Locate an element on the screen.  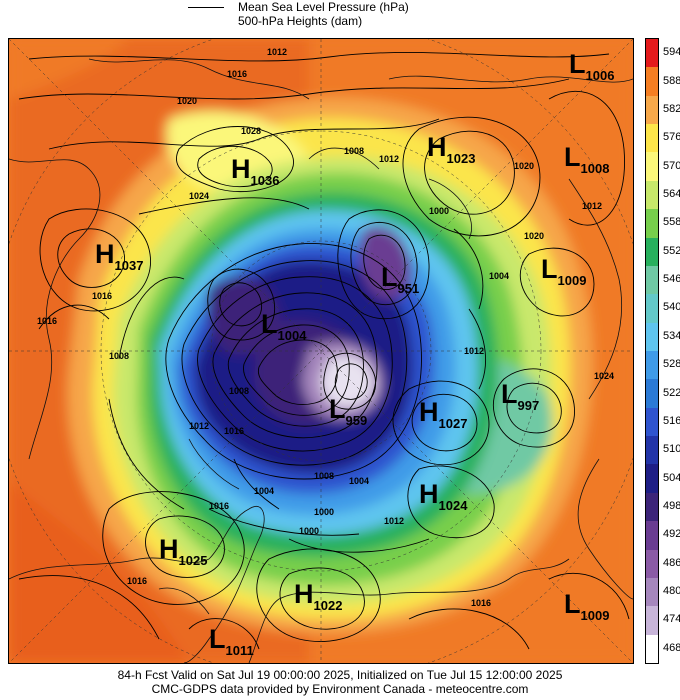
colorbar-label: 576 is located at coordinates (671, 137).